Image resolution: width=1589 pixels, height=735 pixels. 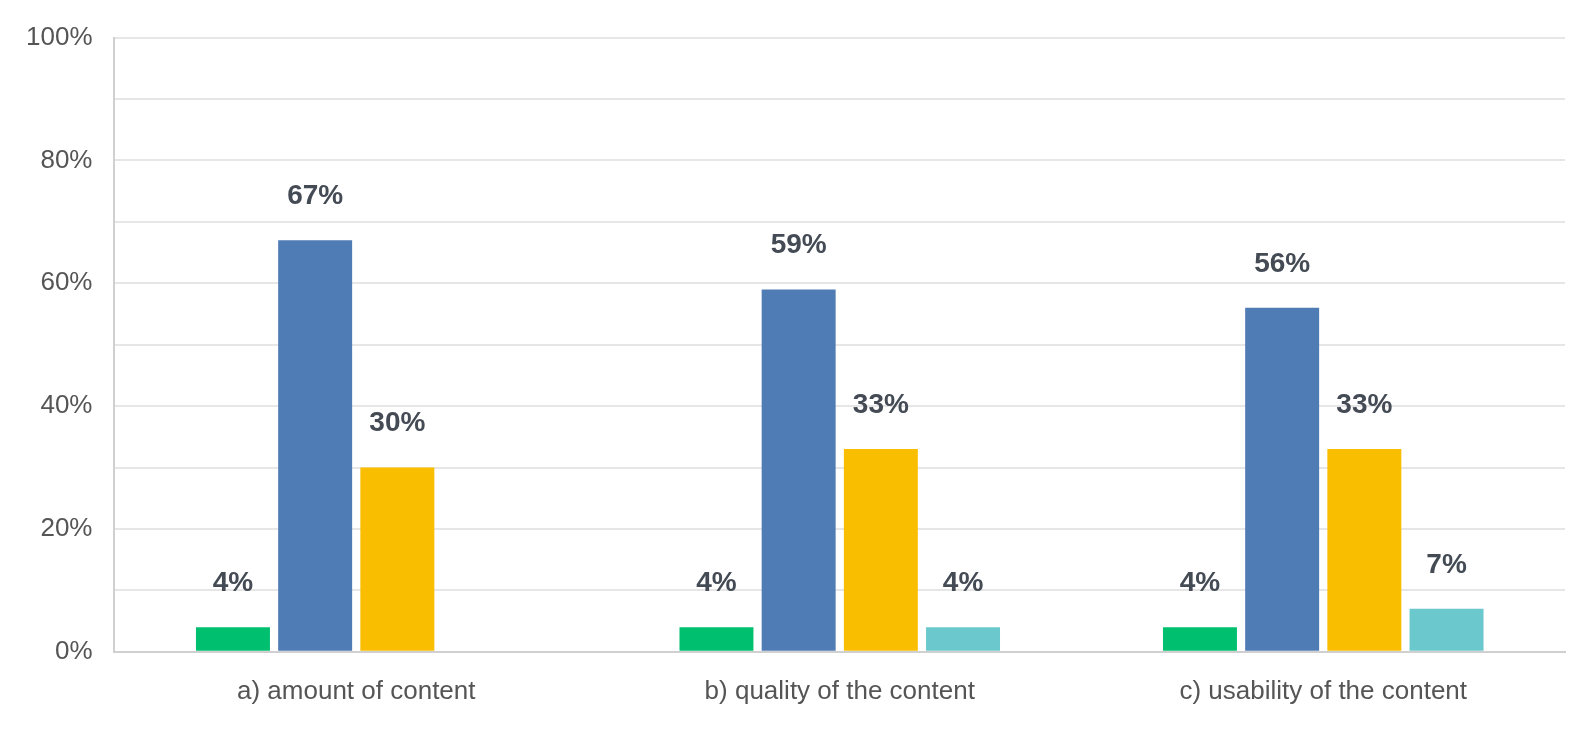 I want to click on y-tick-label: 60%, so click(x=66, y=281).